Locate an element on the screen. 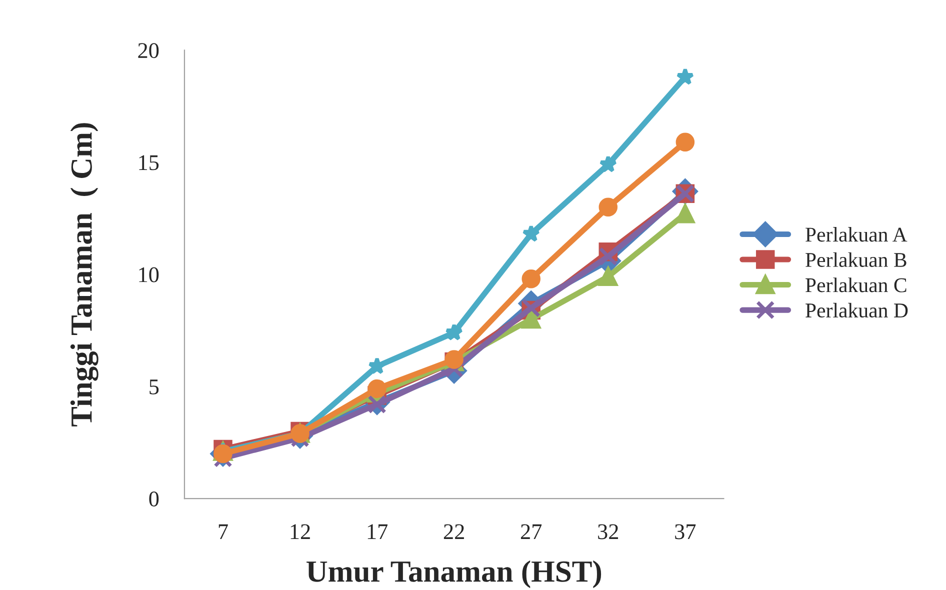 This screenshot has width=946, height=590. legend-label: Perlakuan B is located at coordinates (856, 259).